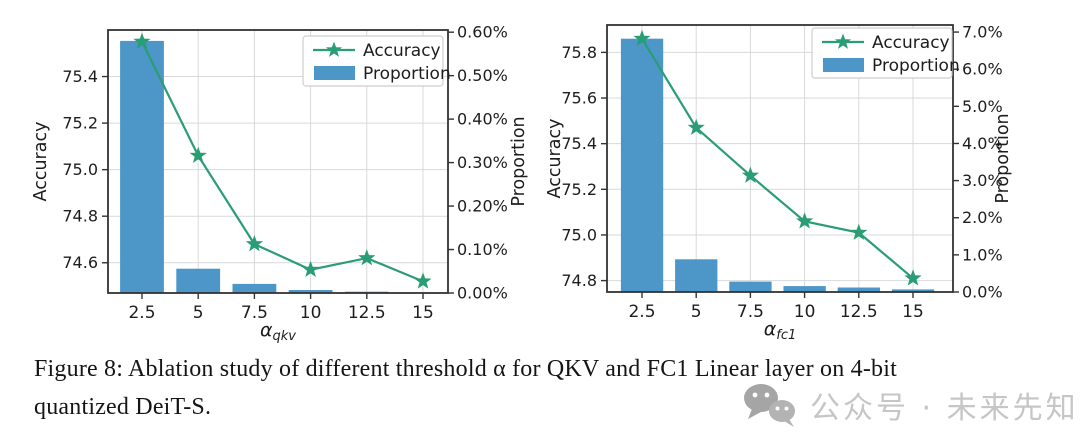  I want to click on left-tick-labels: 74.8 75.0 75.2 75.4 75.6 75.8, so click(579, 166).